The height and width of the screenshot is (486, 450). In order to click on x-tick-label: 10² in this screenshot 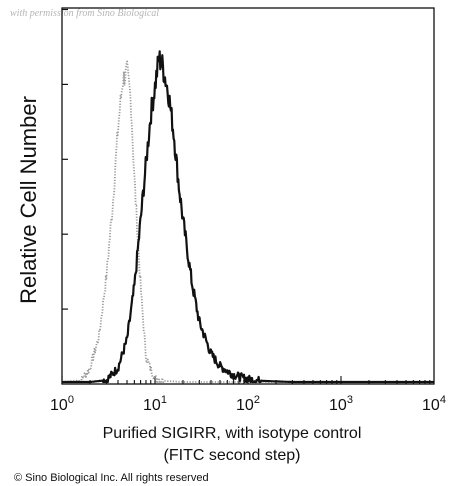, I will do `click(248, 404)`.